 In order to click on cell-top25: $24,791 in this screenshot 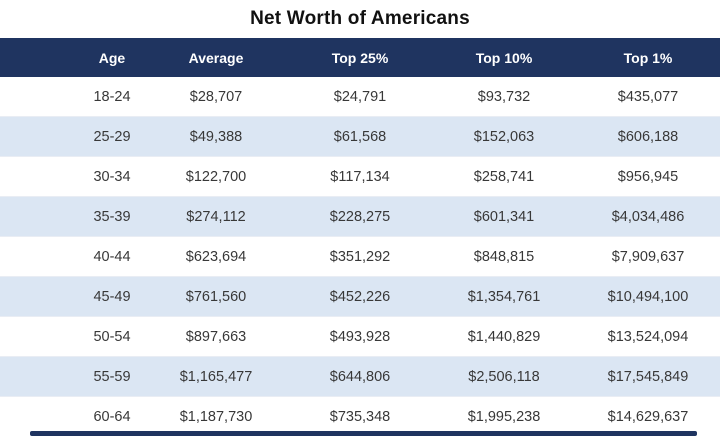, I will do `click(360, 96)`.